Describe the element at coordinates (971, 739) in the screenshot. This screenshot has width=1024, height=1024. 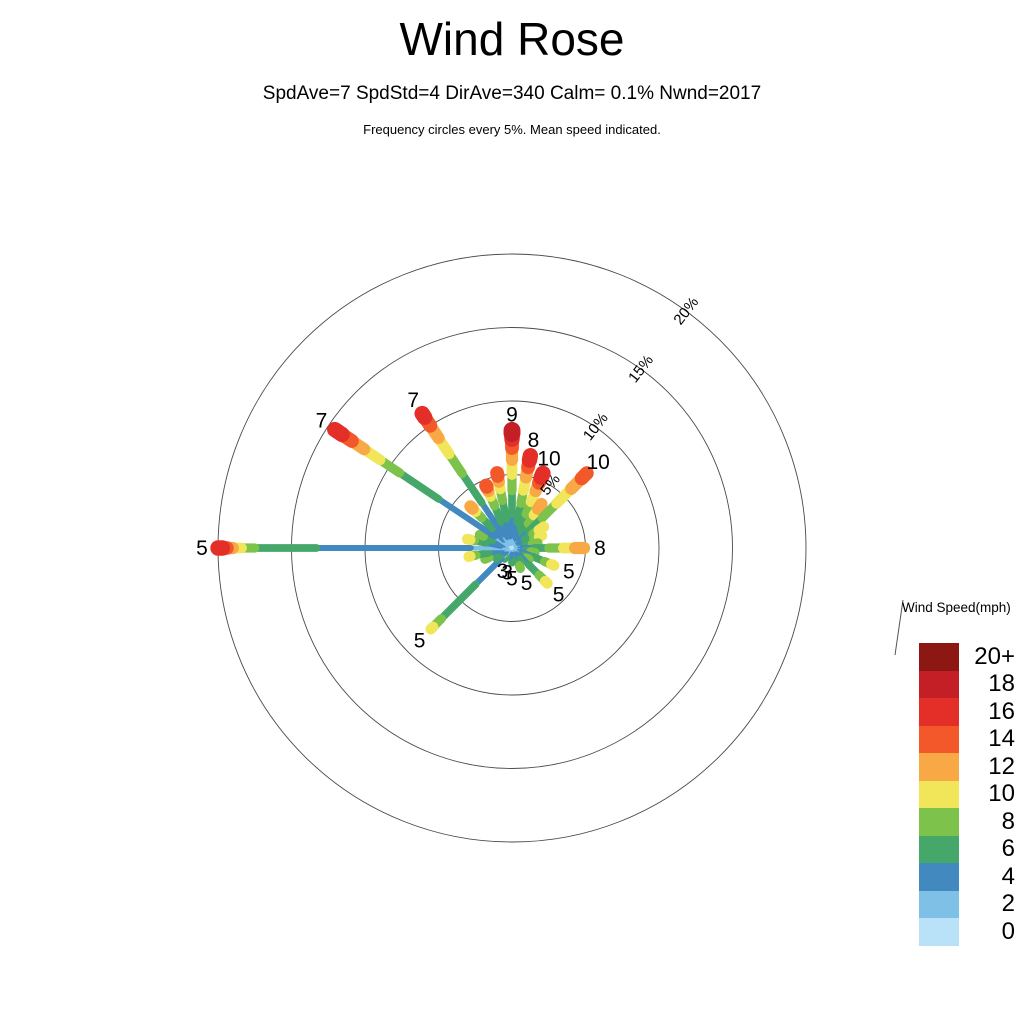
I see `legend-entry: 14` at that location.